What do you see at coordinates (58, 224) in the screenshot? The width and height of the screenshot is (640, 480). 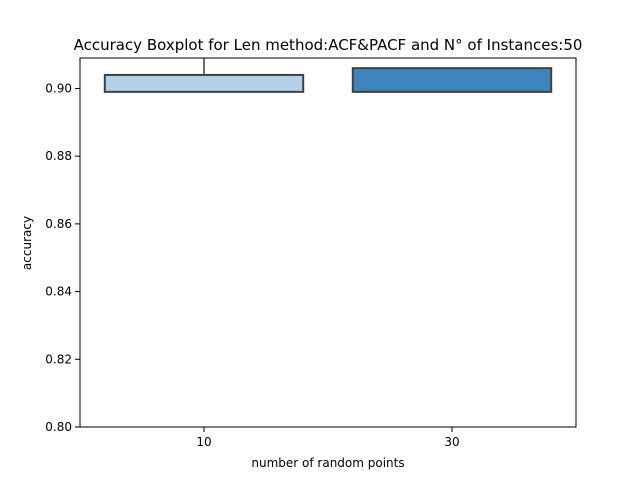 I see `y-tick-label-0.86: 0.86` at bounding box center [58, 224].